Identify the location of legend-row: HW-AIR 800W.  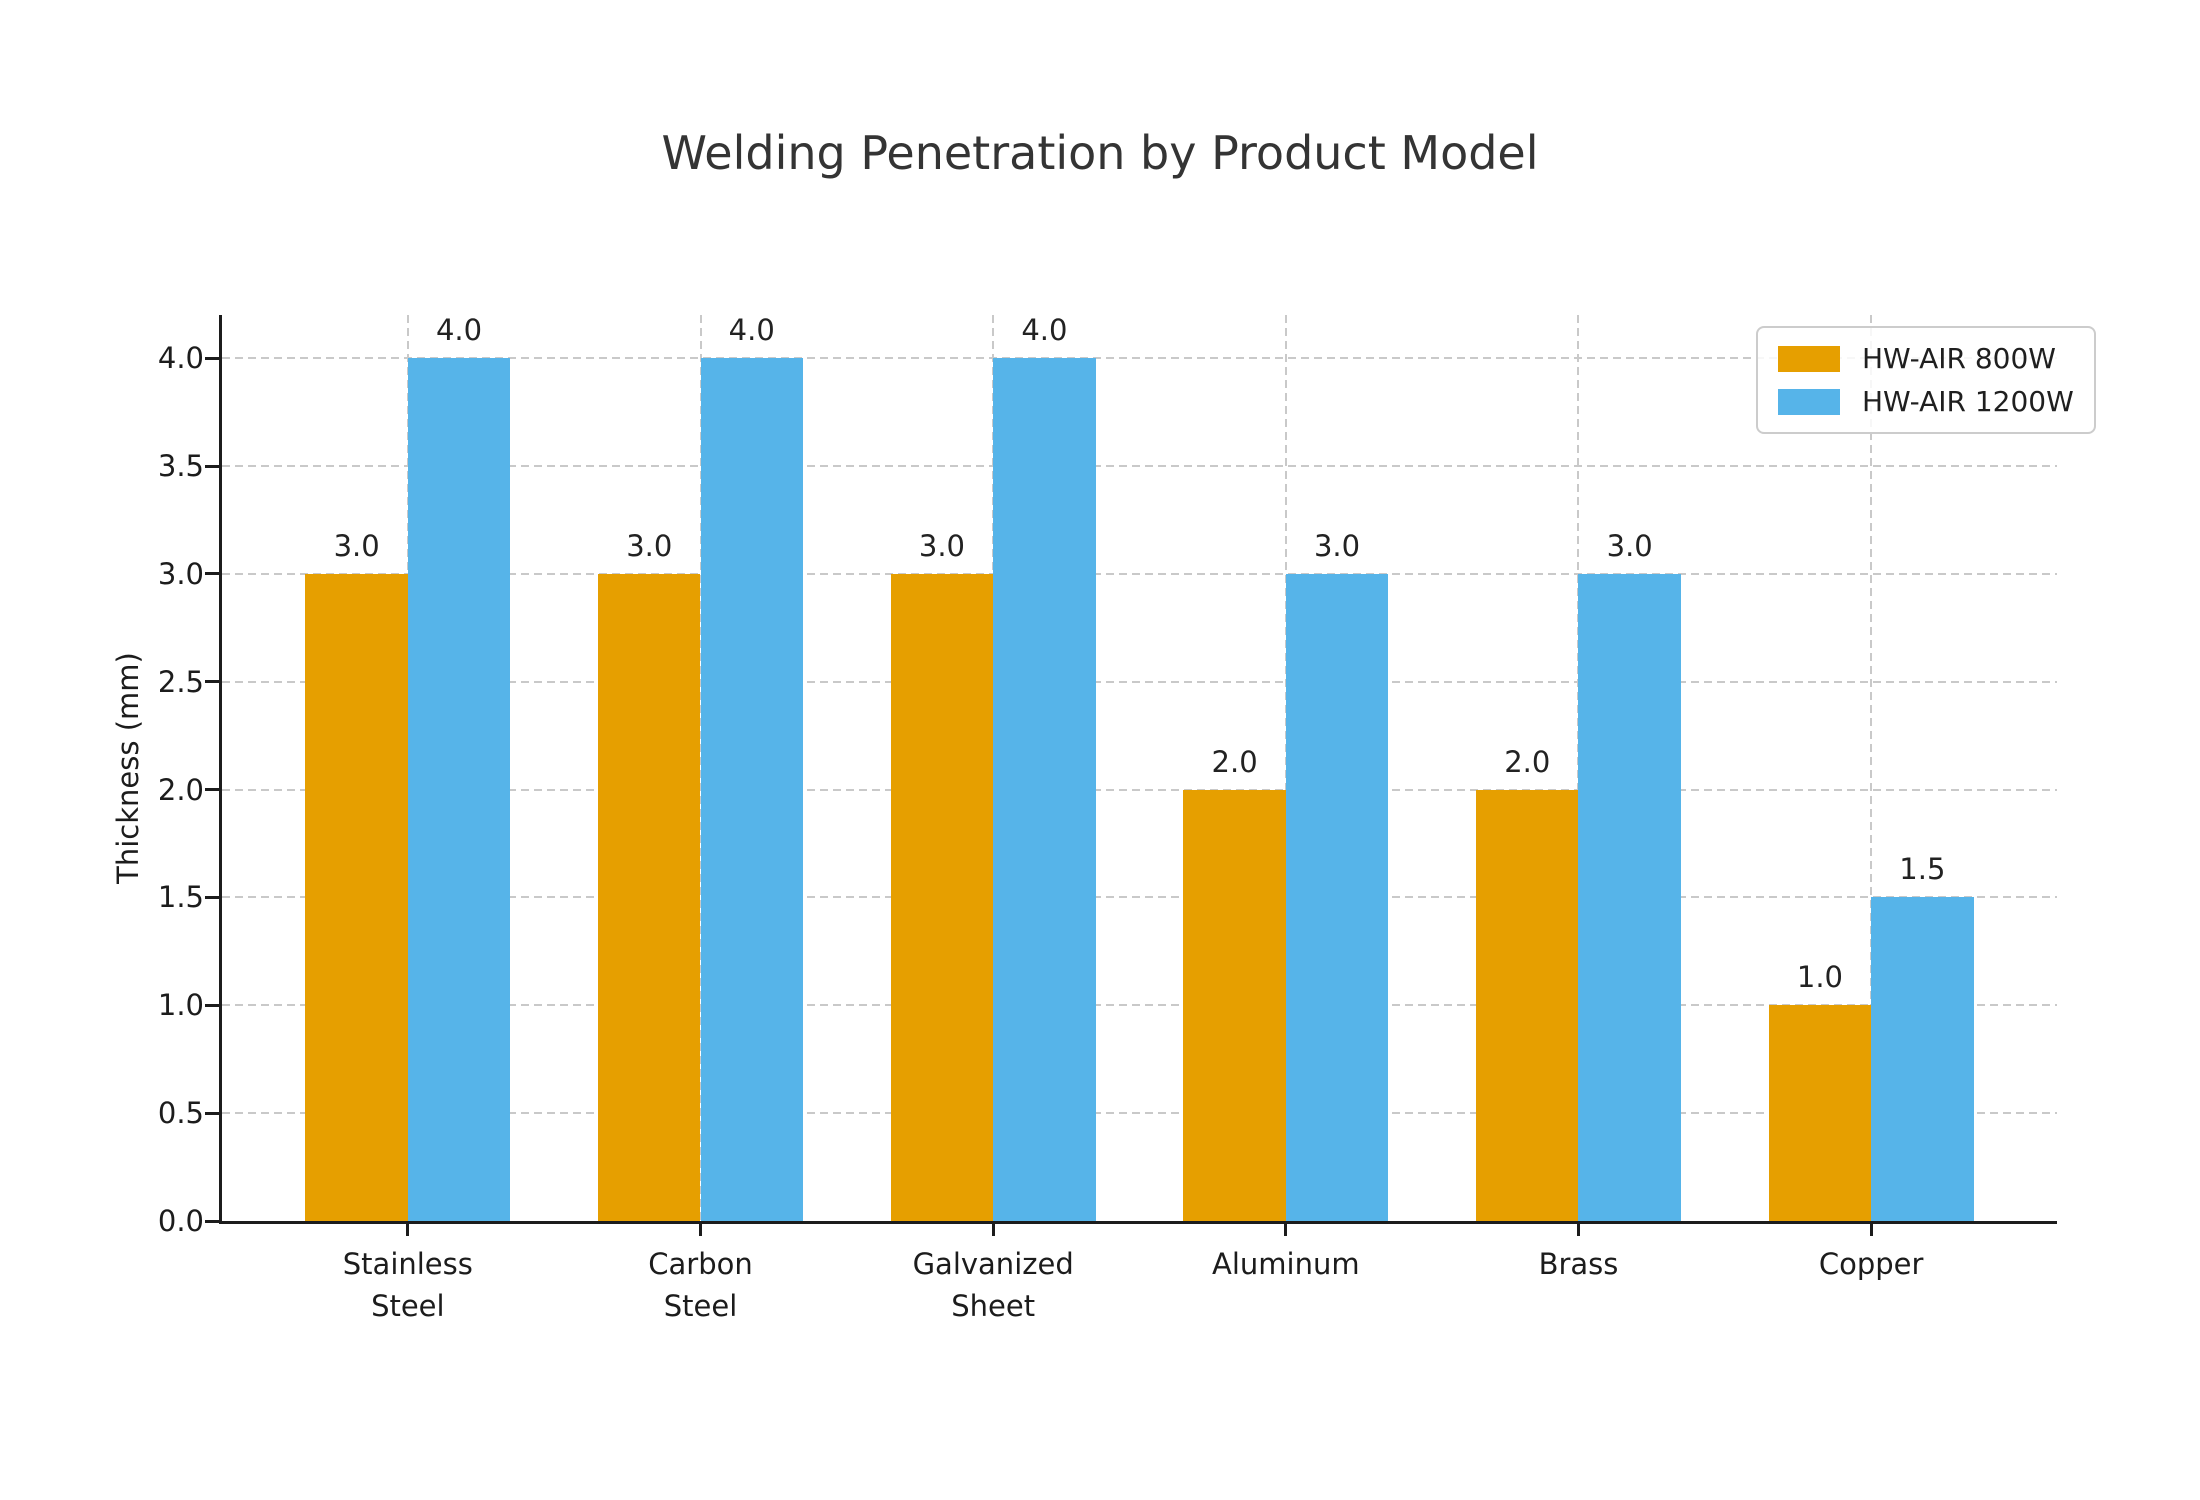
(1926, 358).